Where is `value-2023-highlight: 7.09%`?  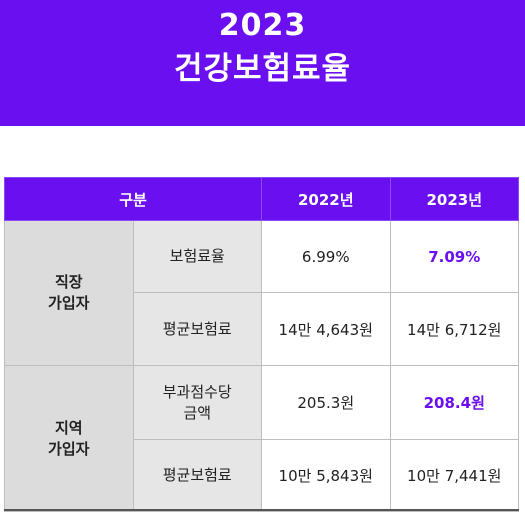
value-2023-highlight: 7.09% is located at coordinates (454, 256).